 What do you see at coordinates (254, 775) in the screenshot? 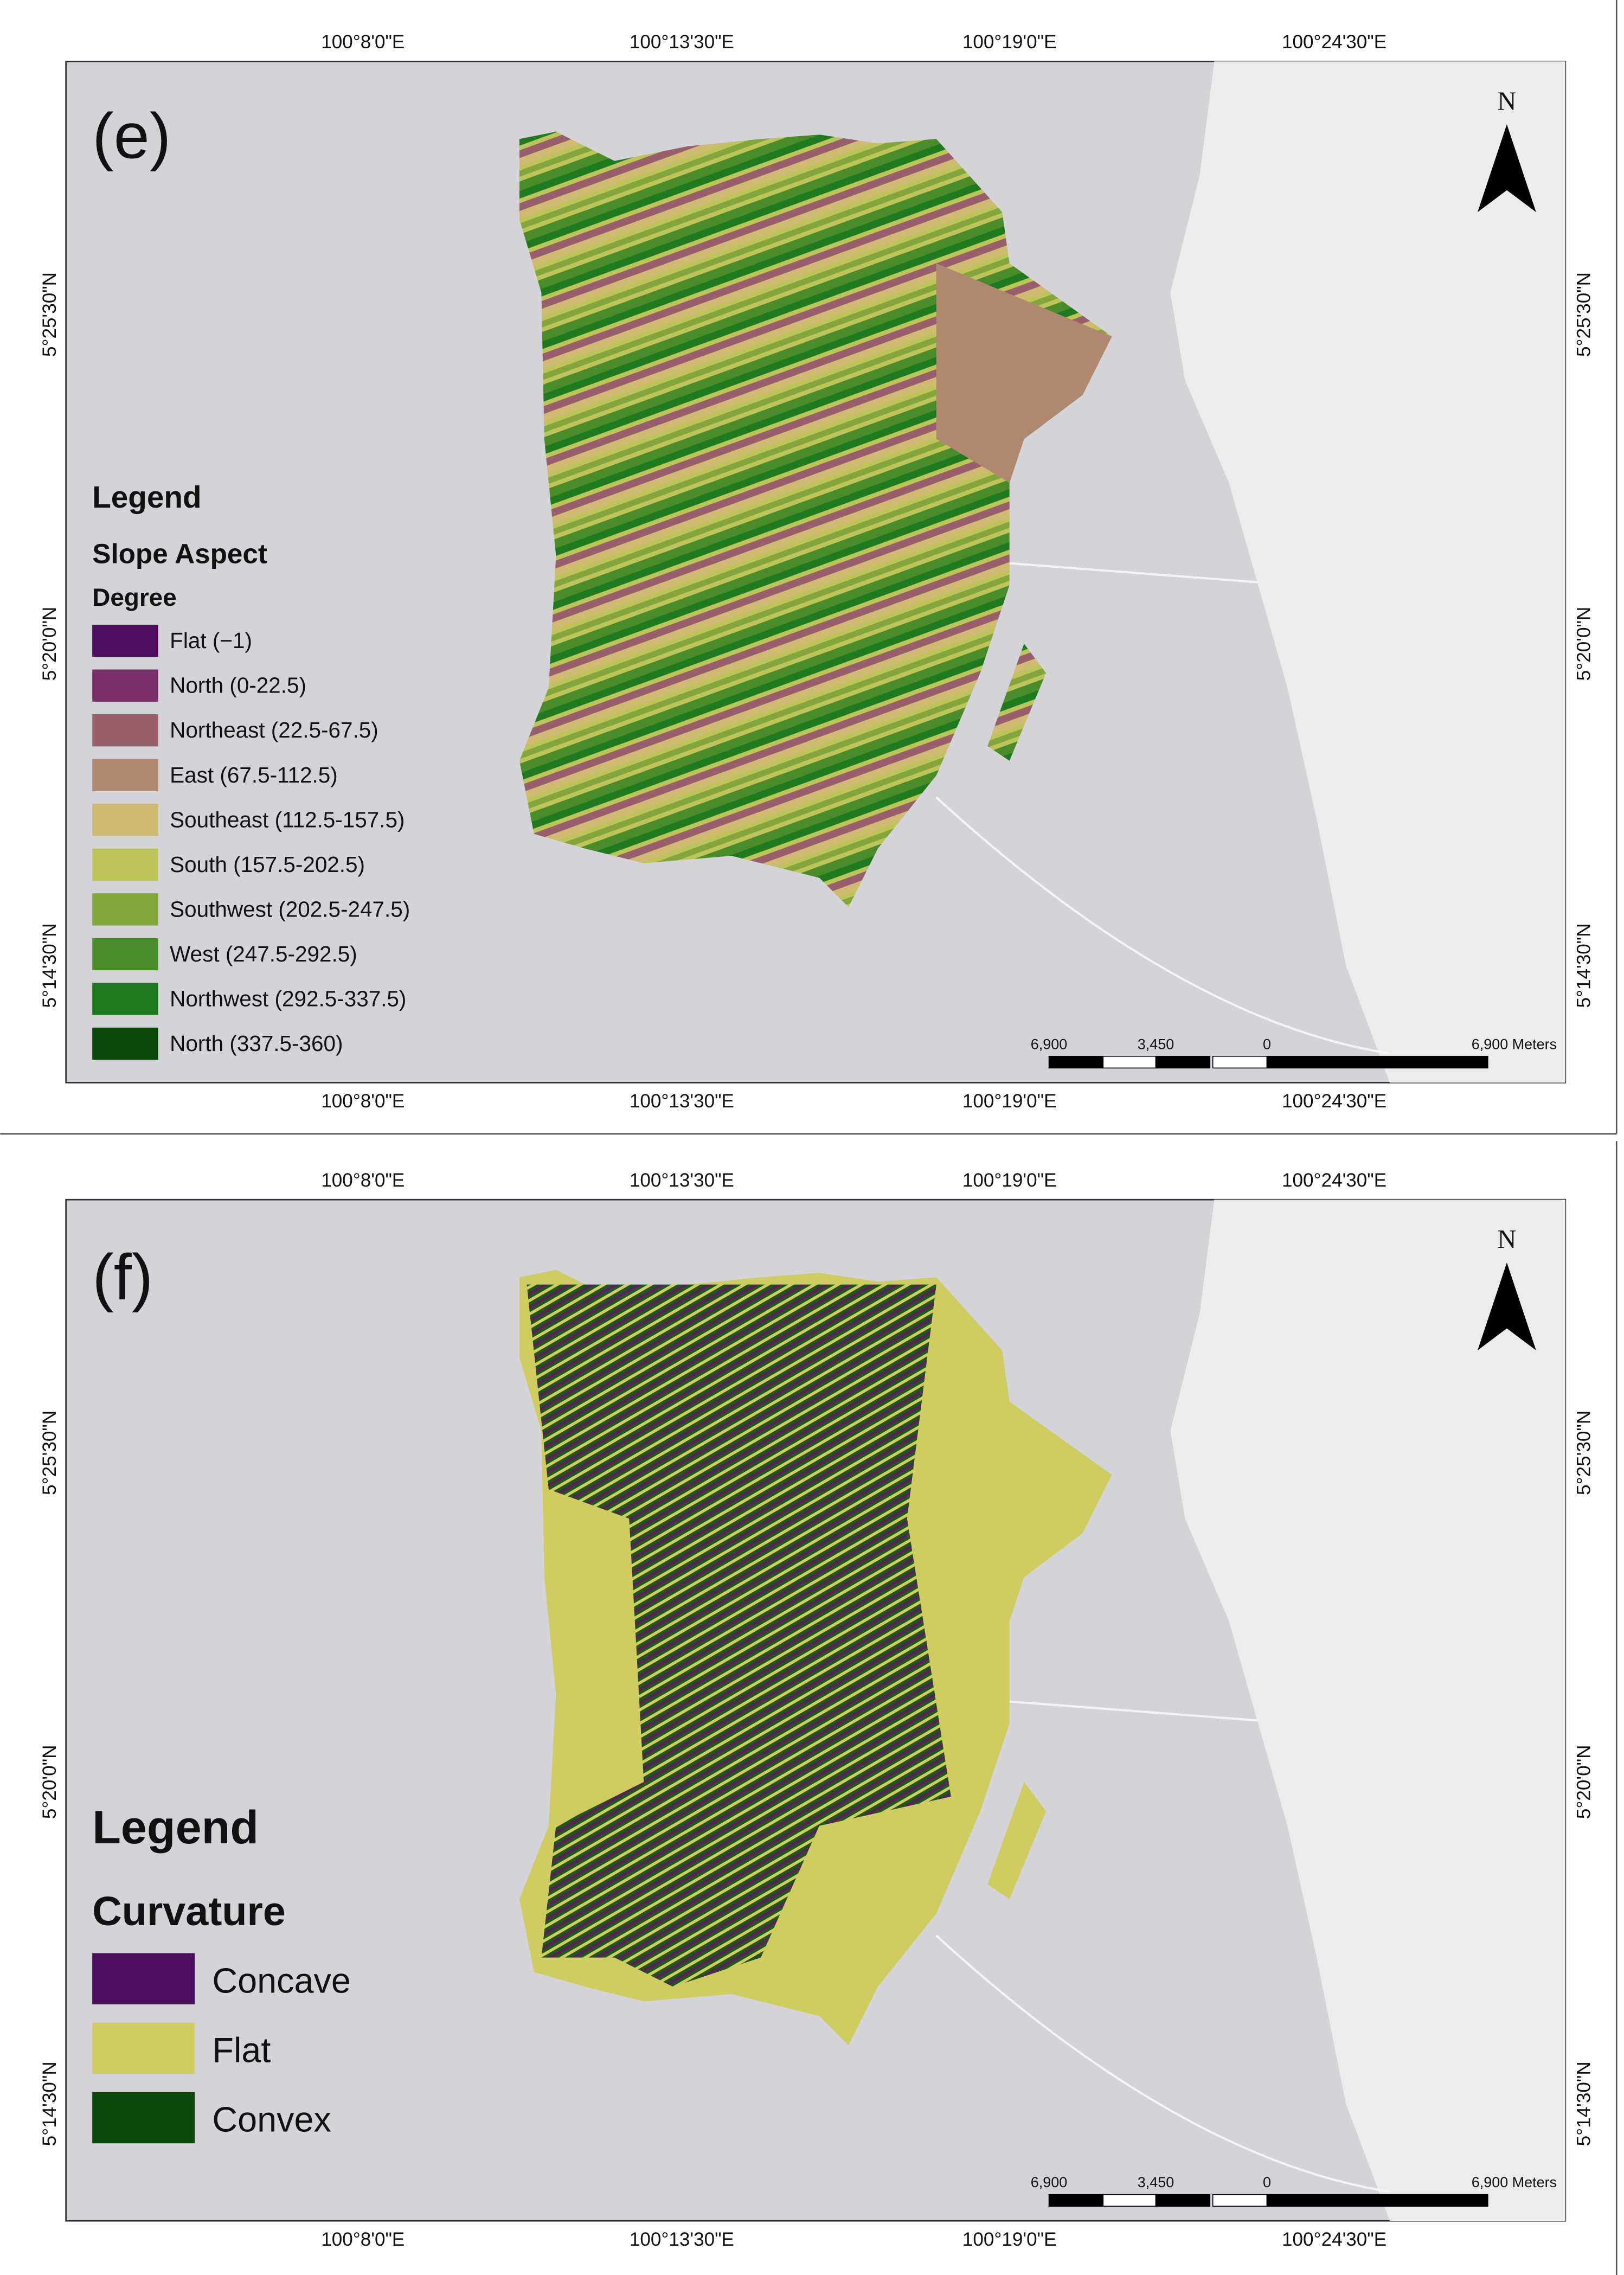
I see `legend-label: East (67.5-112.5)` at bounding box center [254, 775].